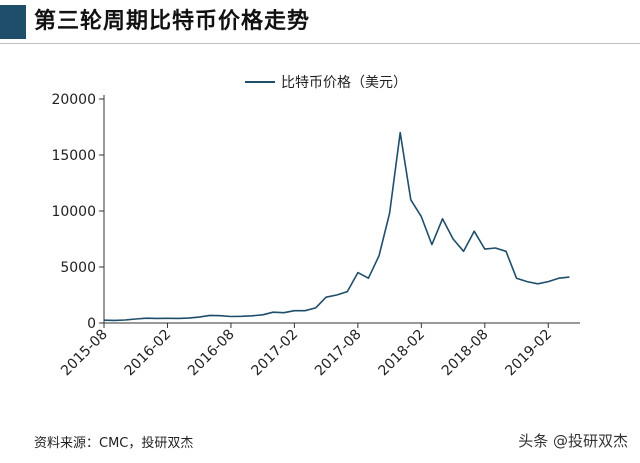  Describe the element at coordinates (338, 353) in the screenshot. I see `x-tick-label: 2017-08` at that location.